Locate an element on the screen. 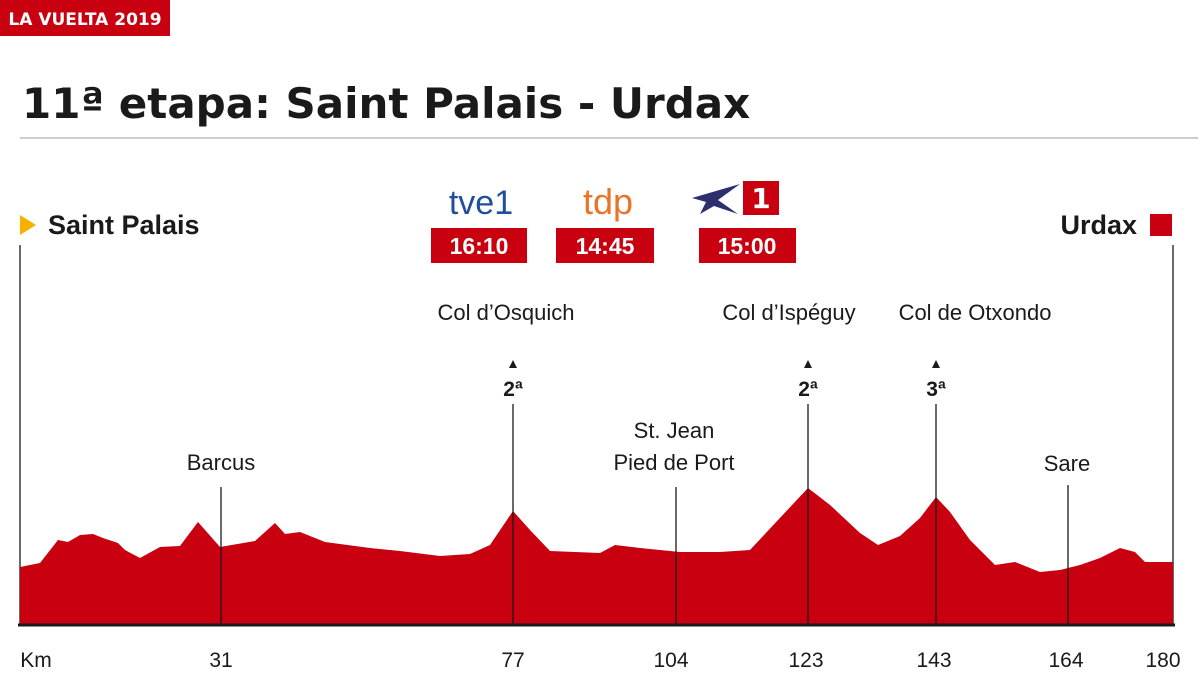 The height and width of the screenshot is (679, 1200). km-label: 104 is located at coordinates (670, 660).